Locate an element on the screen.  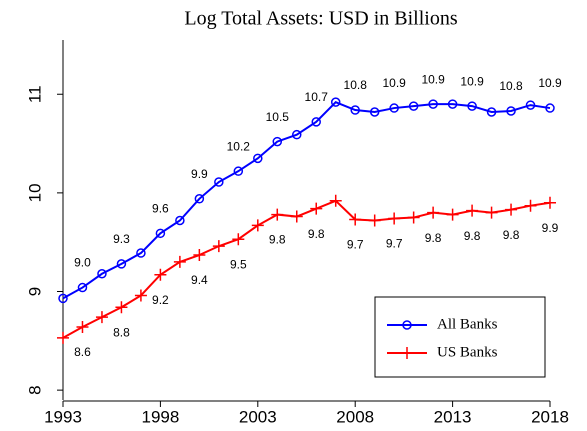
x-tick-label: 1998 is located at coordinates (160, 416).